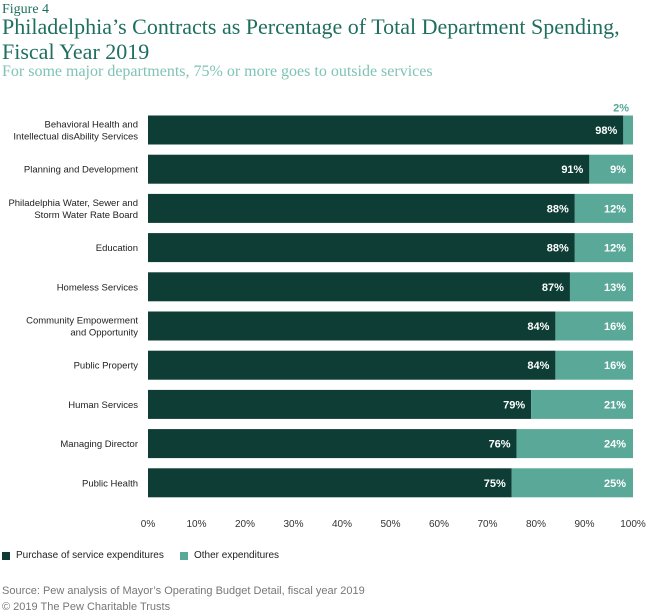  I want to click on data-label-other: 25%, so click(615, 484).